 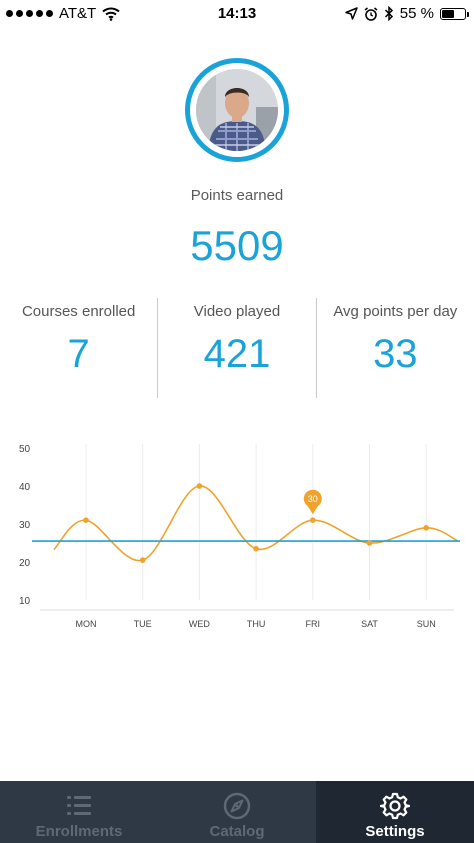 I want to click on stat-video-played: Video played 421, so click(x=236, y=348).